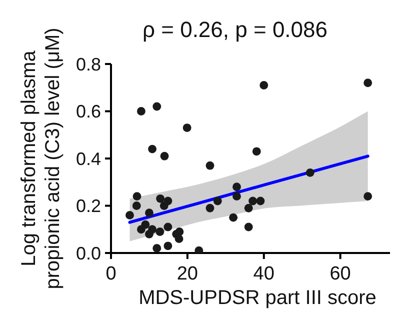  What do you see at coordinates (88, 158) in the screenshot?
I see `y-tick-label: 0.4` at bounding box center [88, 158].